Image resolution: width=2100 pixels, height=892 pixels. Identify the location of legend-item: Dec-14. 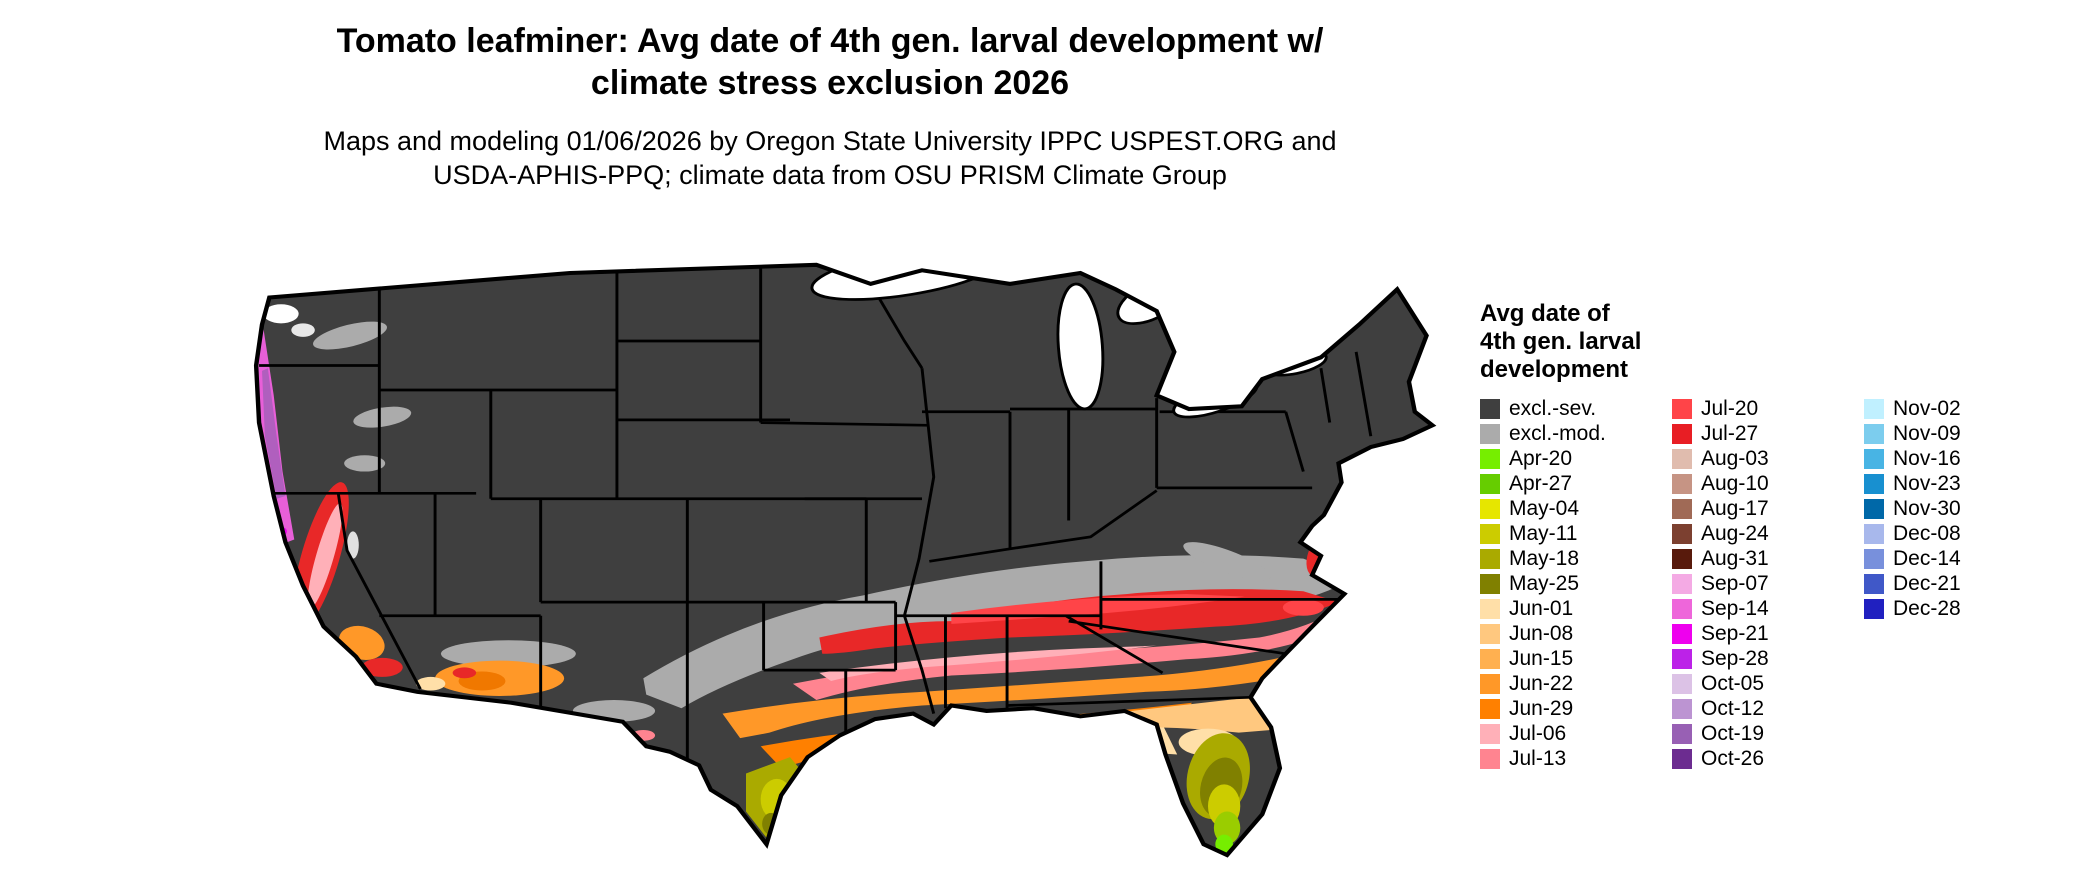
(1954, 558).